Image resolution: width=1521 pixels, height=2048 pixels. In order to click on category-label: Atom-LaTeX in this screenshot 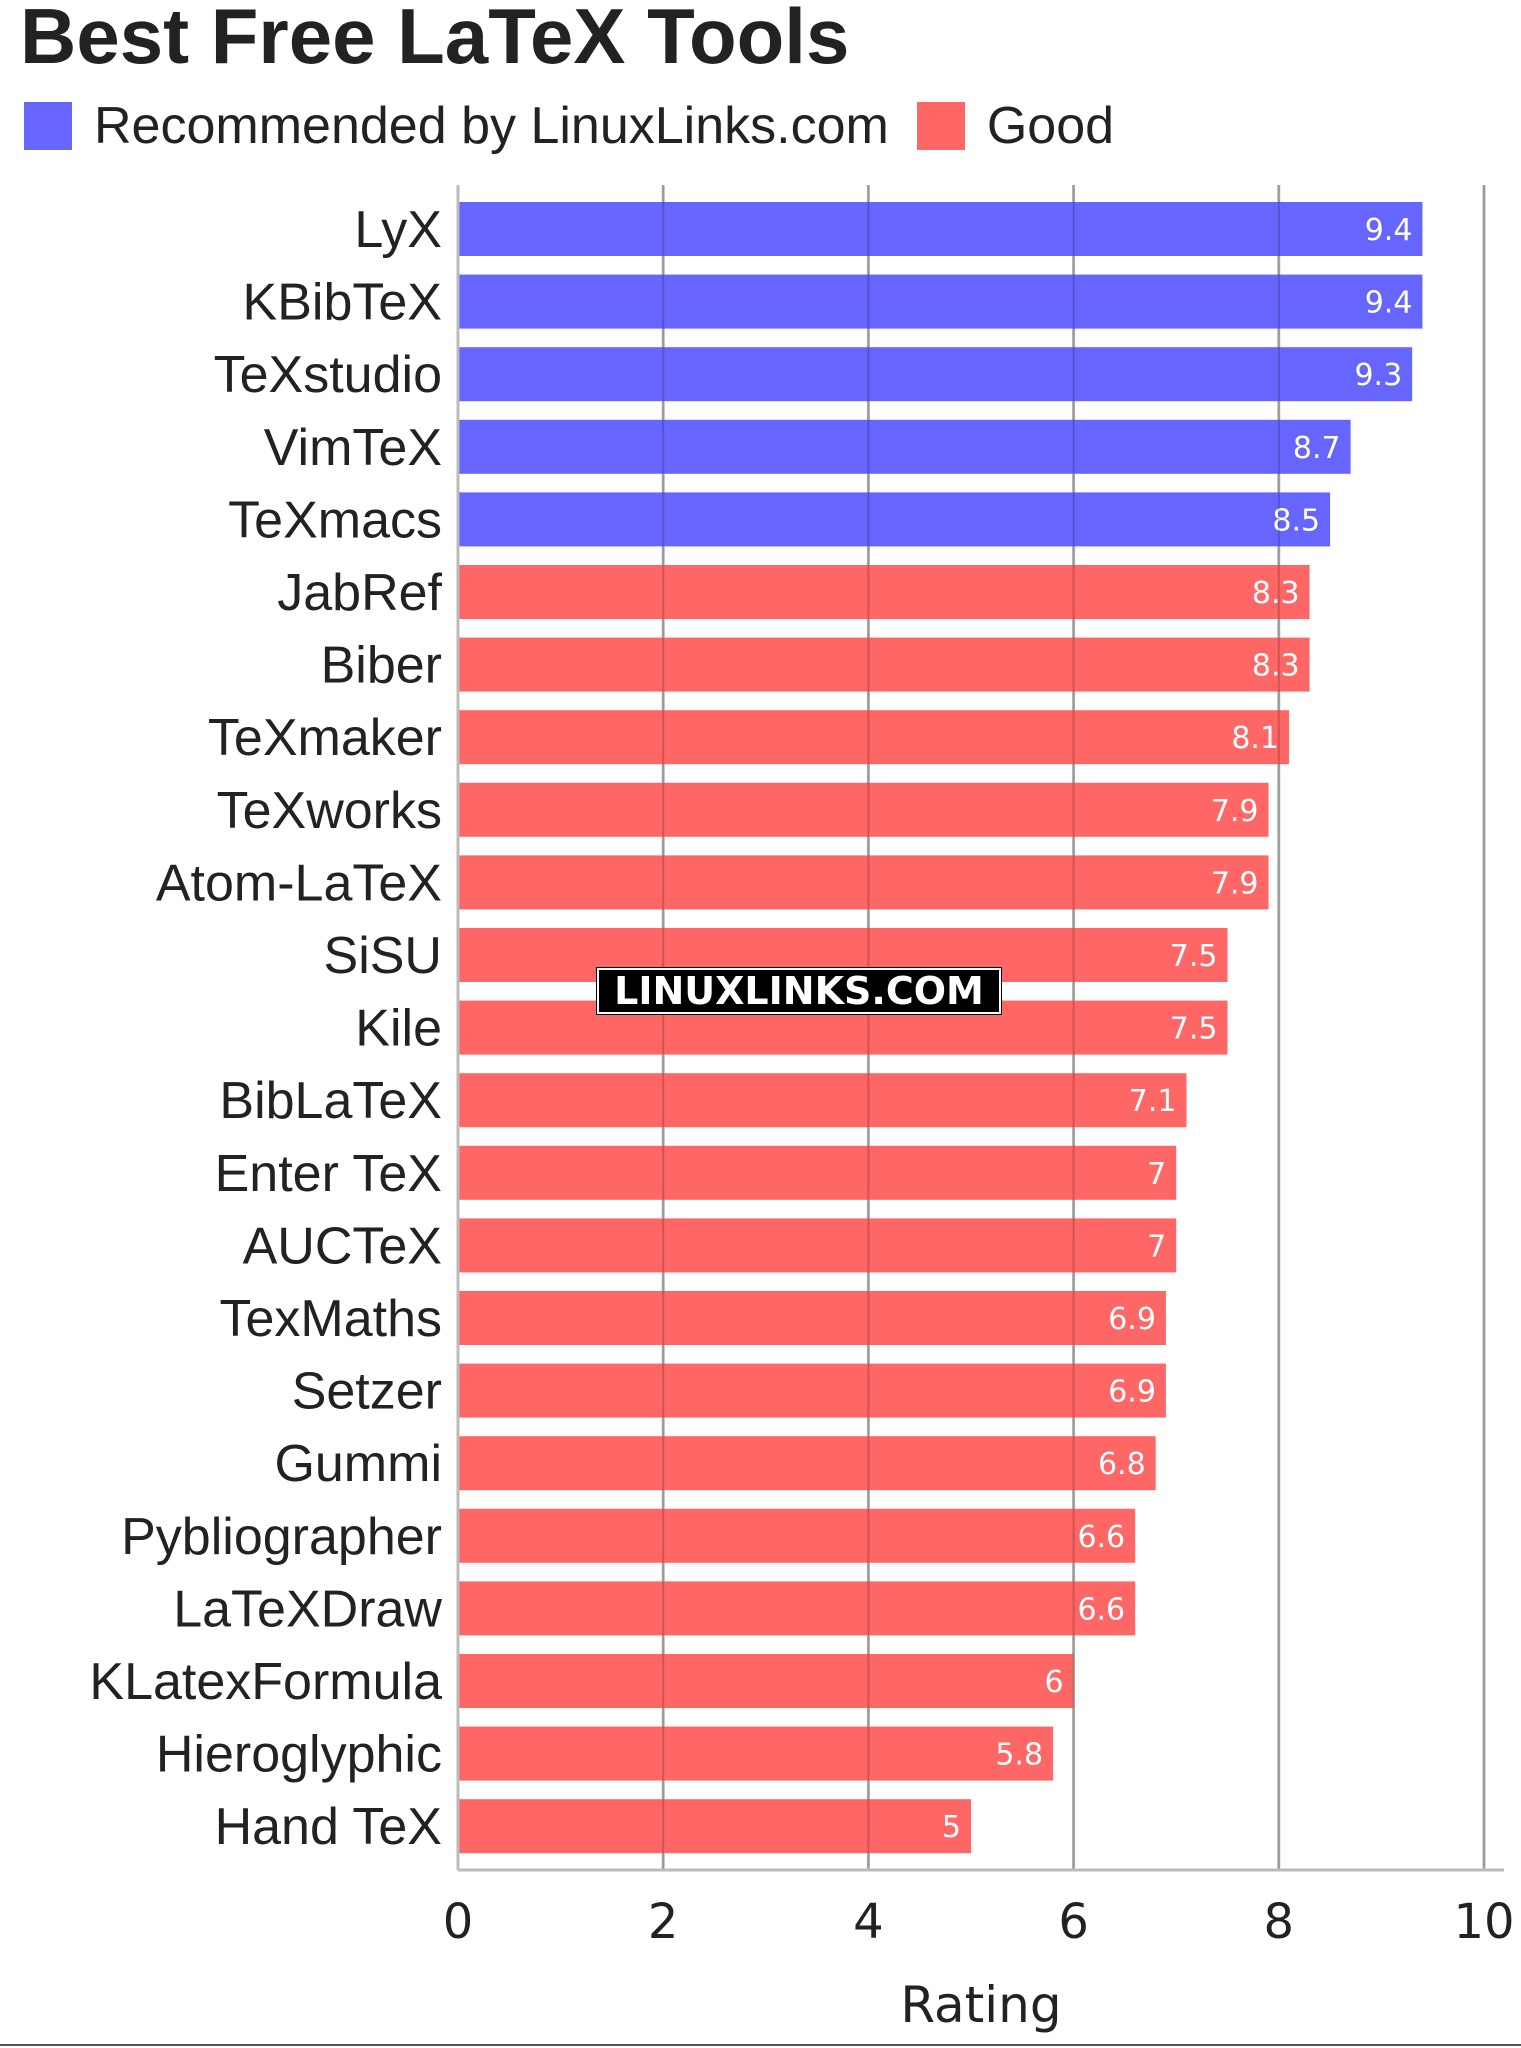, I will do `click(299, 883)`.